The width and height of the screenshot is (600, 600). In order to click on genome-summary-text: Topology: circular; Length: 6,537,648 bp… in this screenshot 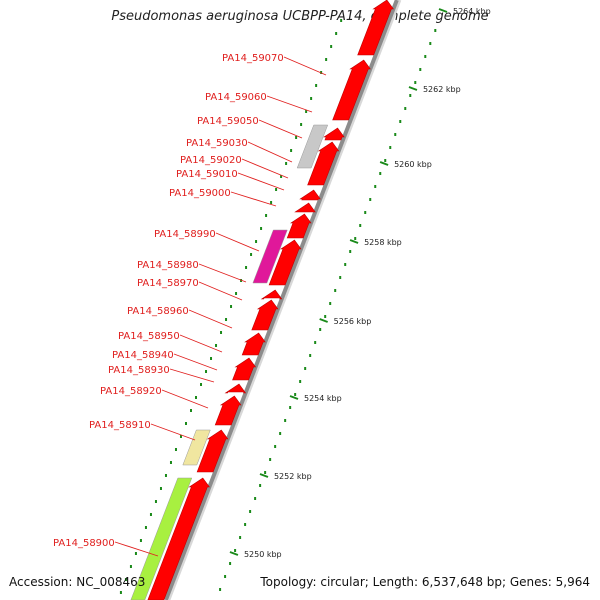, I will do `click(425, 582)`.